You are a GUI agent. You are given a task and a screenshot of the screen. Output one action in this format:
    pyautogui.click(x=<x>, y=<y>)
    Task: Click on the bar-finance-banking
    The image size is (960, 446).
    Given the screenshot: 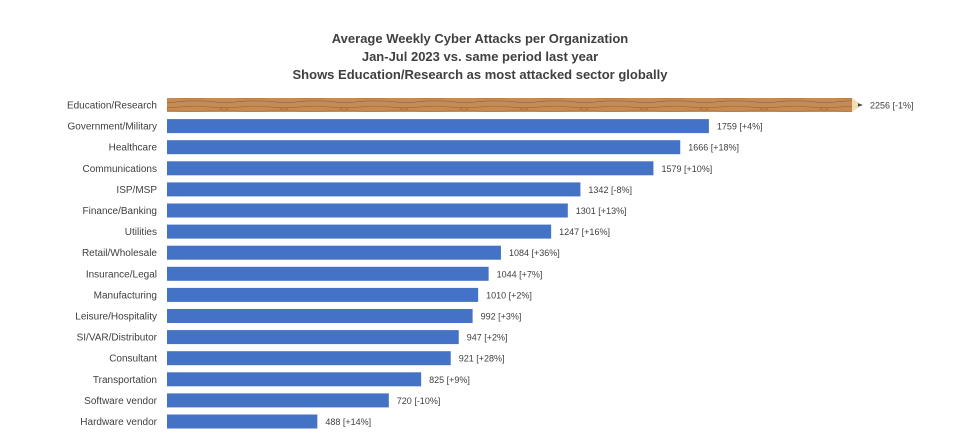 What is the action you would take?
    pyautogui.click(x=367, y=210)
    